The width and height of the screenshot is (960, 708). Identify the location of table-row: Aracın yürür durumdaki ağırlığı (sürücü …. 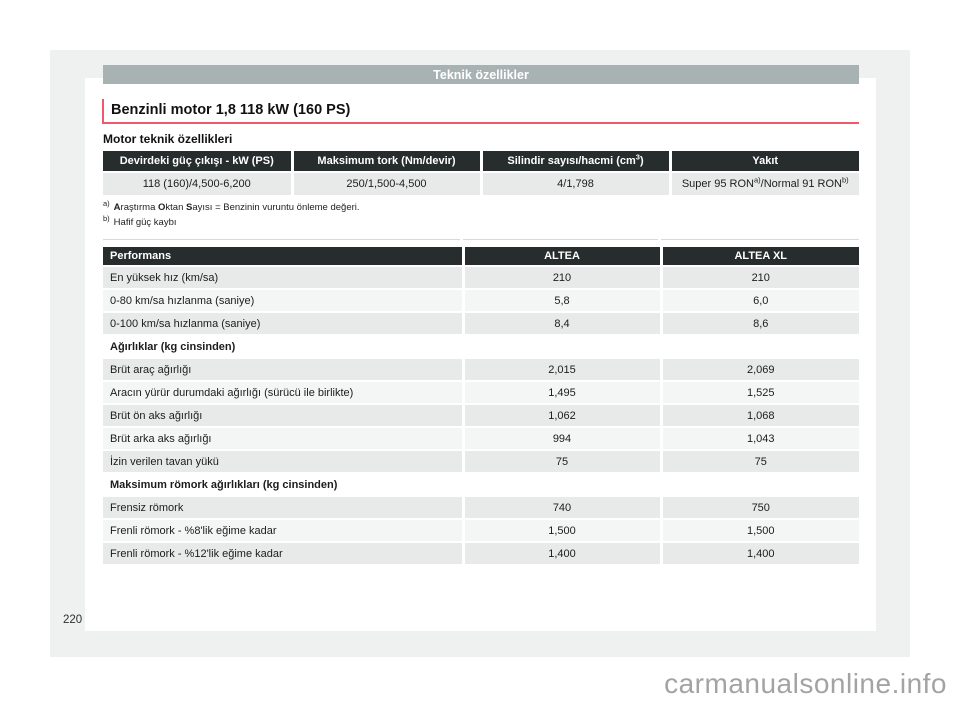
(481, 393).